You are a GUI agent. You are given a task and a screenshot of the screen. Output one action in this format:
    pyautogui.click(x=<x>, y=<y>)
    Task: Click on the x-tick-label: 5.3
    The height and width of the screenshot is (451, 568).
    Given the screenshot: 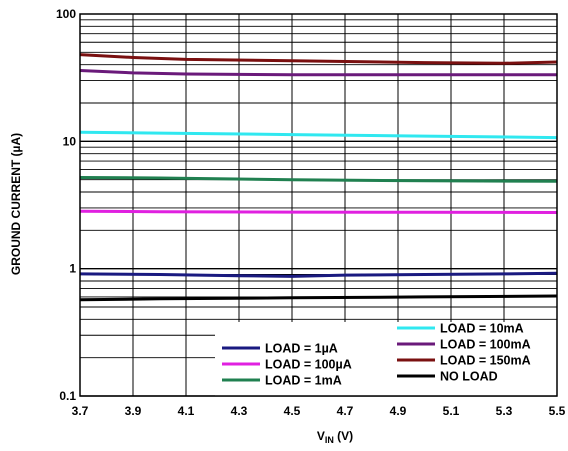 What is the action you would take?
    pyautogui.click(x=504, y=411)
    